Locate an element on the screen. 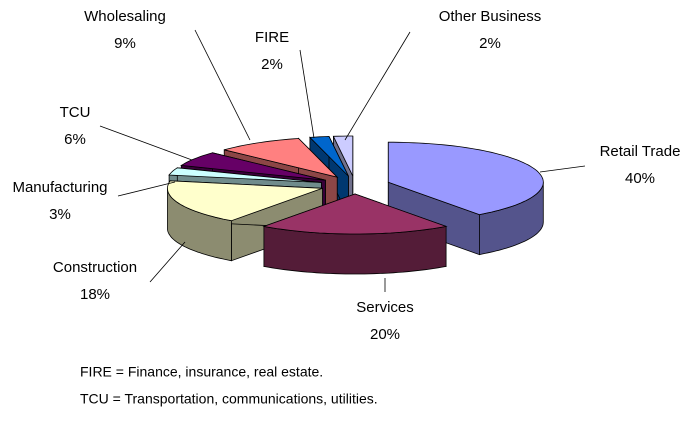  slice-label: Services is located at coordinates (385, 307).